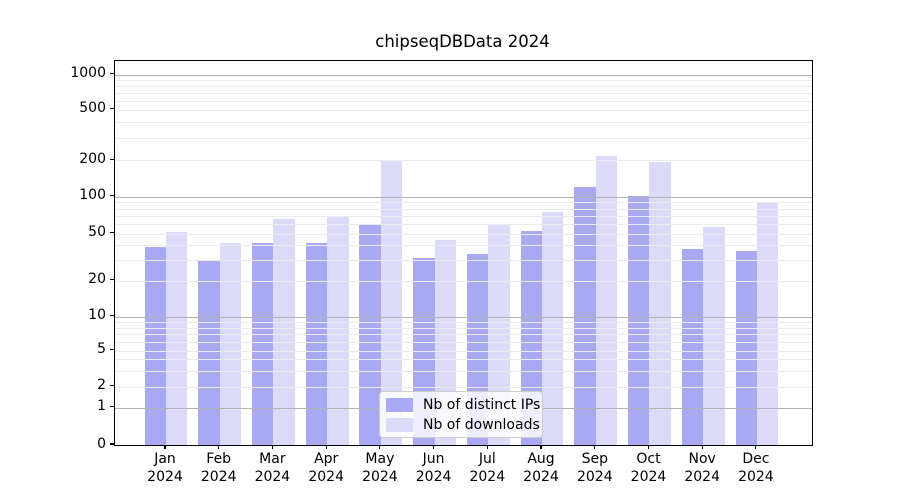 This screenshot has height=500, width=900. Describe the element at coordinates (97, 232) in the screenshot. I see `y-tick-label: 50` at that location.